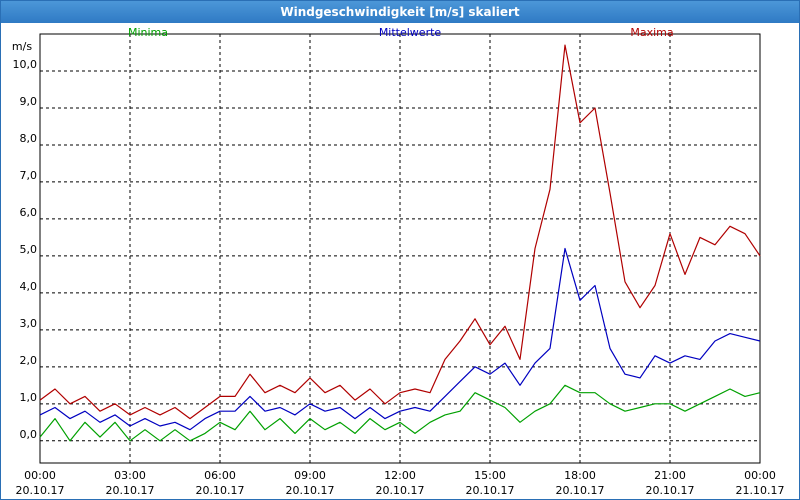 This screenshot has height=500, width=800. Describe the element at coordinates (410, 32) in the screenshot. I see `legend-mittelwerte: Mittelwerte` at that location.